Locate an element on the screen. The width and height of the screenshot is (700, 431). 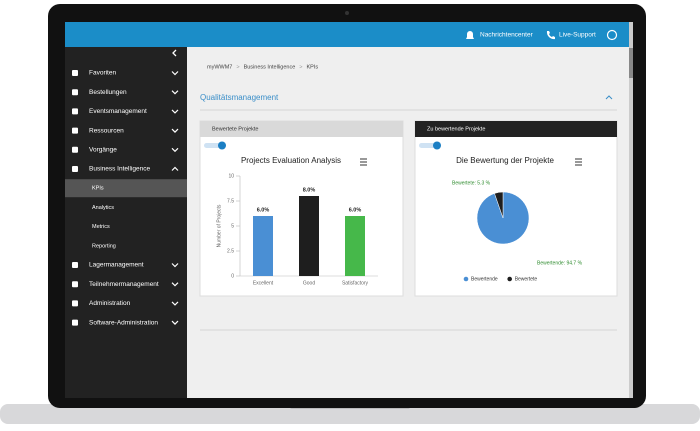
legend-entry: Bewertete is located at coordinates (526, 279).